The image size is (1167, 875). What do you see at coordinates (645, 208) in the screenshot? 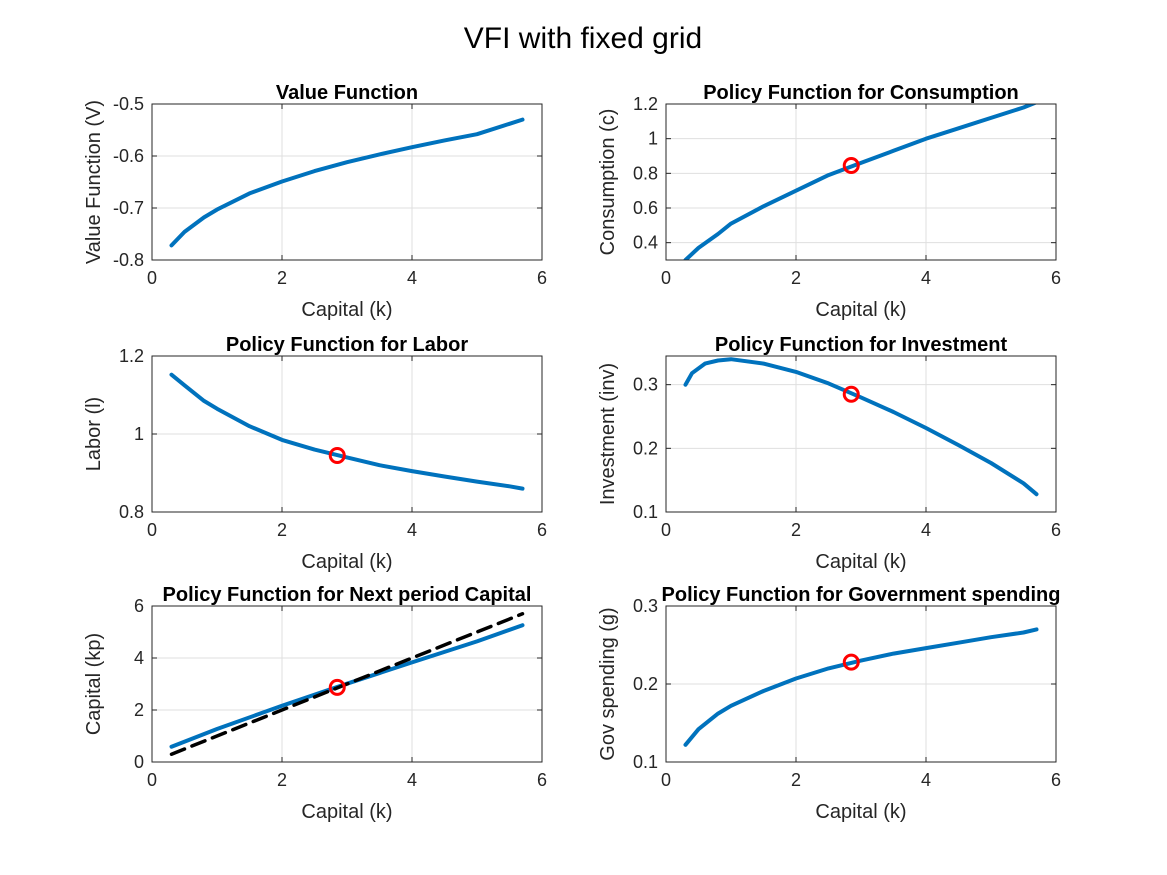
I see `y-tick-label: 0.6` at bounding box center [645, 208].